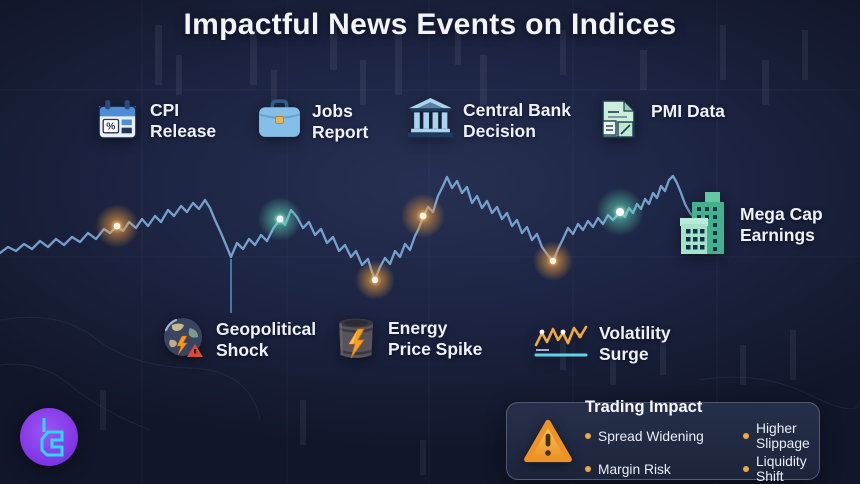  I want to click on event-label: Jobs Report, so click(340, 121).